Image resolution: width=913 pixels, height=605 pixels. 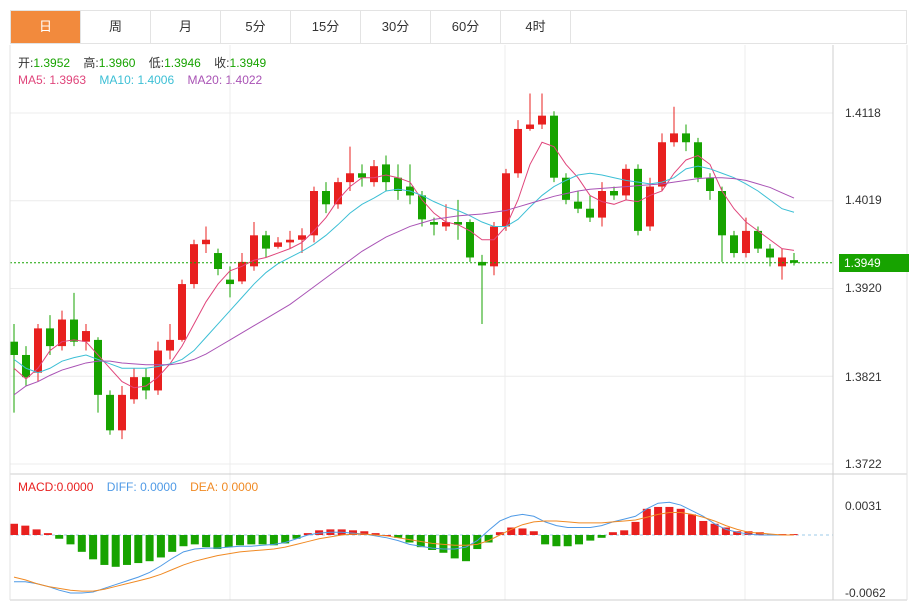 I want to click on ma5-label: MA5:, so click(x=32, y=80).